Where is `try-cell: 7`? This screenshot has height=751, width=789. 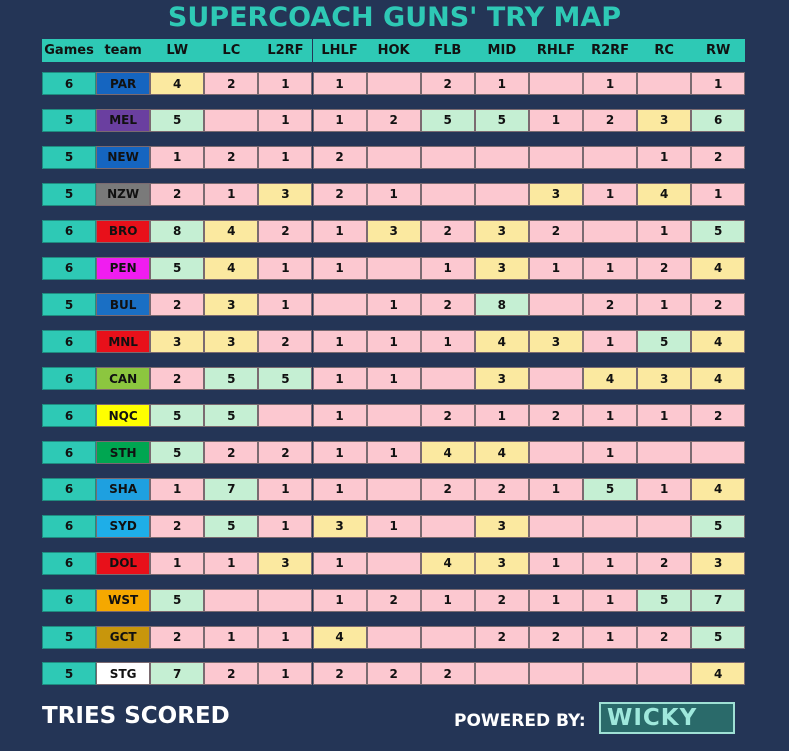
try-cell: 7 is located at coordinates (231, 489).